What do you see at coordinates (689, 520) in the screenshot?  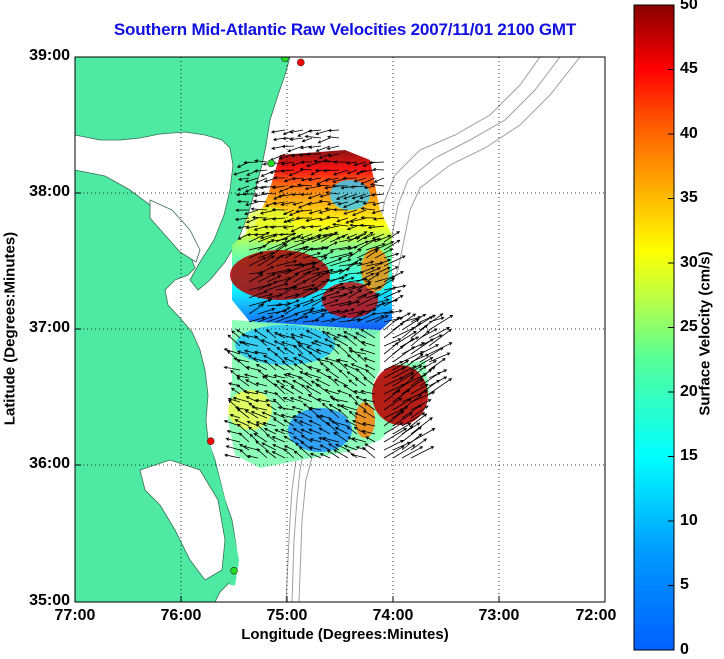 I see `colorbar-tick-label: 10` at bounding box center [689, 520].